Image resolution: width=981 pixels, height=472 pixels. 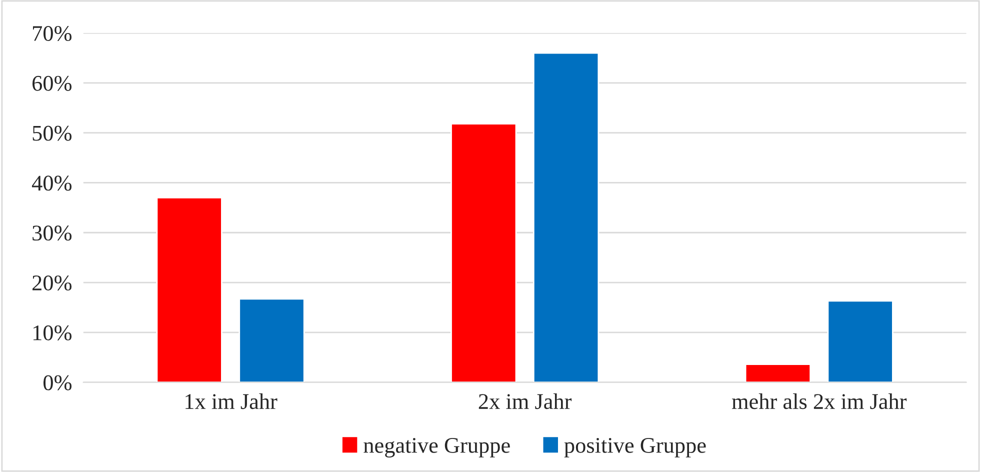 I want to click on y-tick-label: 0%, so click(x=58, y=382).